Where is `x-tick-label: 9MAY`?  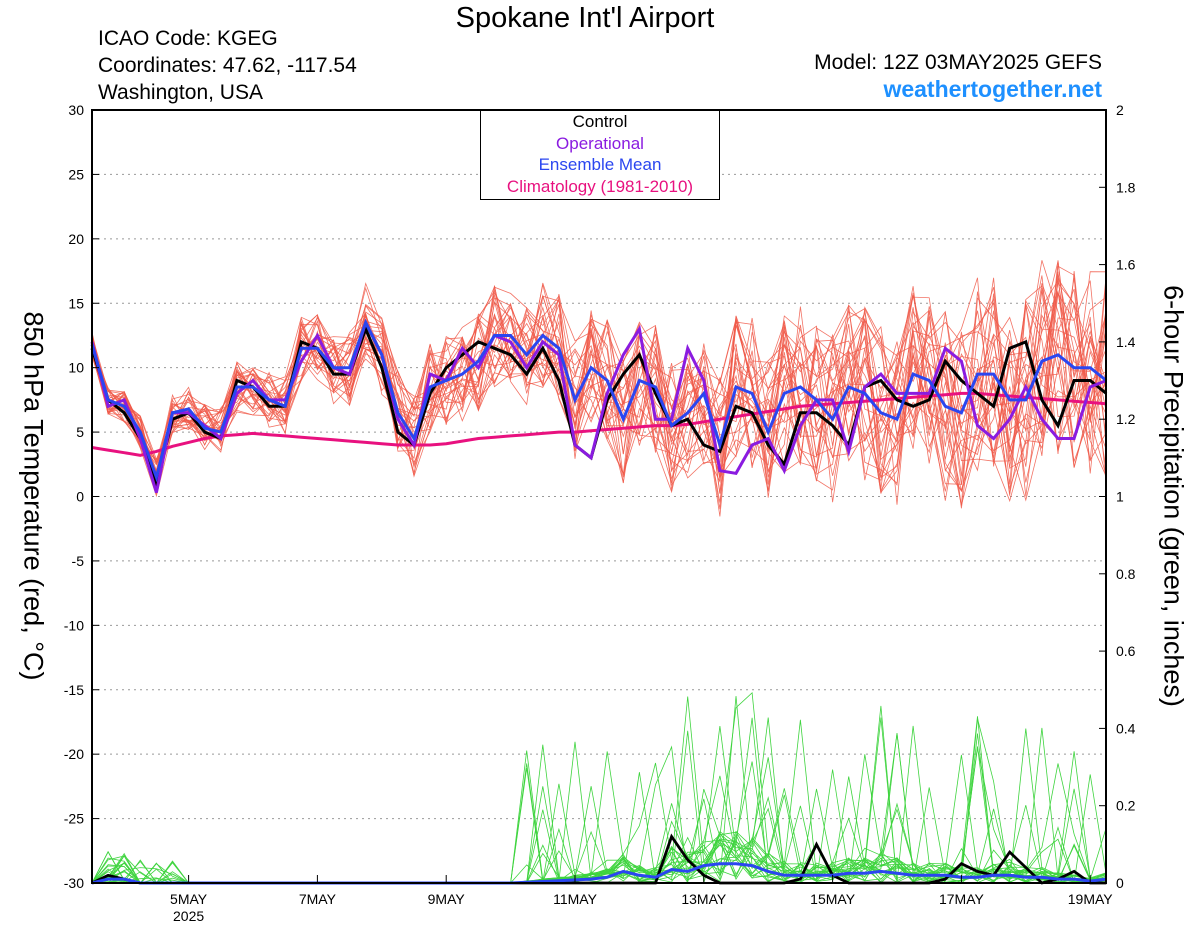
x-tick-label: 9MAY is located at coordinates (447, 899).